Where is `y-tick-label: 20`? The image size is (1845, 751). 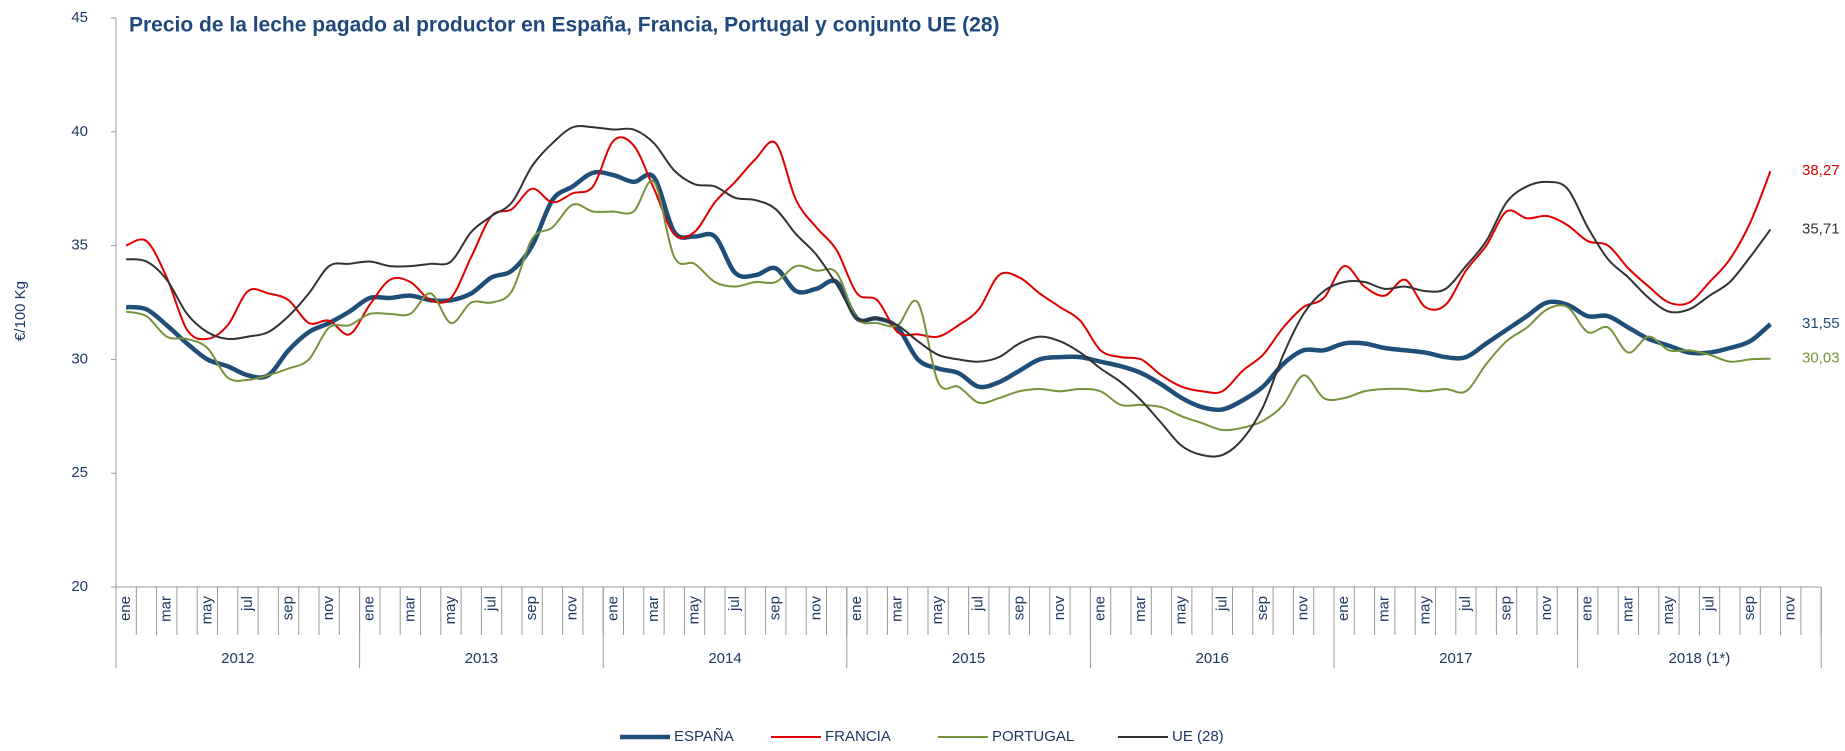
y-tick-label: 20 is located at coordinates (79, 586).